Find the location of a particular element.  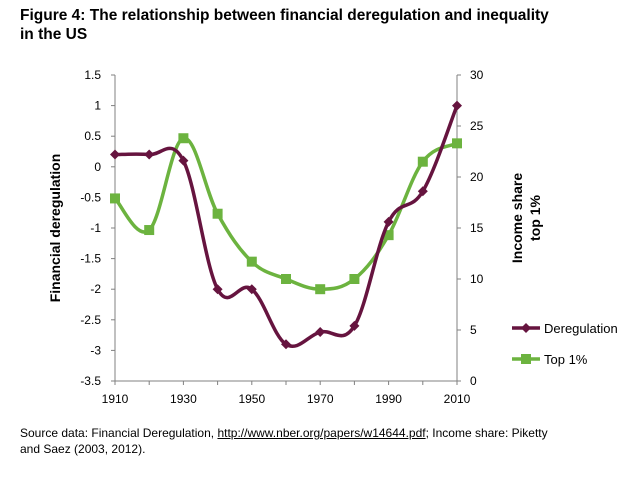

x-tick-label: 2010 is located at coordinates (457, 399).